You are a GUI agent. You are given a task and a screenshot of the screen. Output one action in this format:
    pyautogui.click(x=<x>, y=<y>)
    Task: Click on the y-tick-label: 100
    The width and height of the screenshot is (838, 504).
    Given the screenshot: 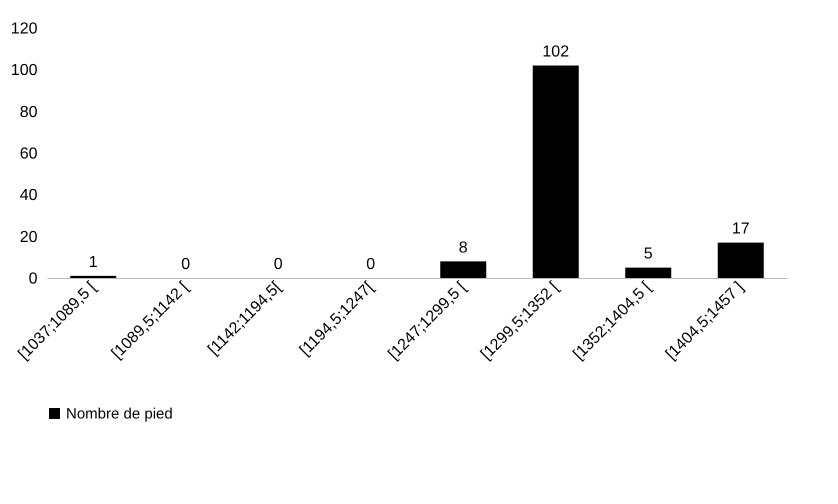 What is the action you would take?
    pyautogui.click(x=24, y=71)
    